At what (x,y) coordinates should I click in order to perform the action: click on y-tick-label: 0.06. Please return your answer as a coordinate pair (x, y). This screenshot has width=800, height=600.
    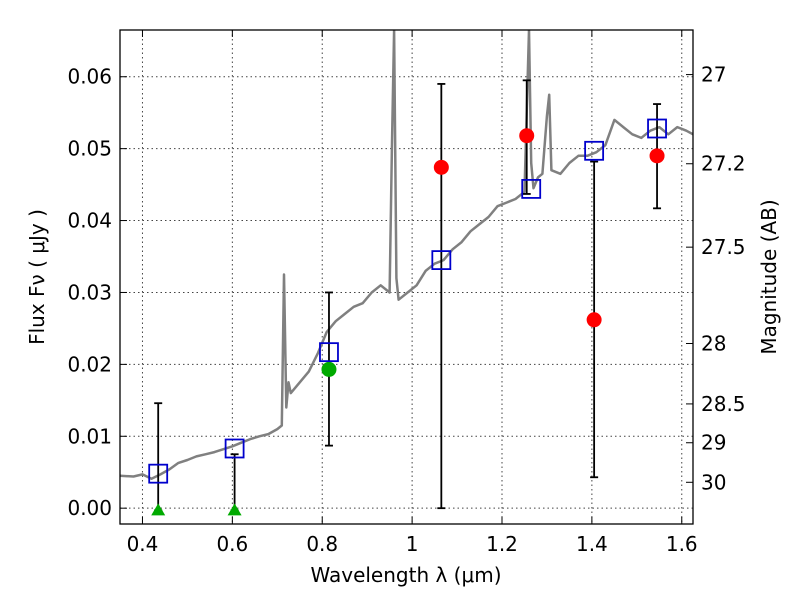
    Looking at the image, I should click on (89, 77).